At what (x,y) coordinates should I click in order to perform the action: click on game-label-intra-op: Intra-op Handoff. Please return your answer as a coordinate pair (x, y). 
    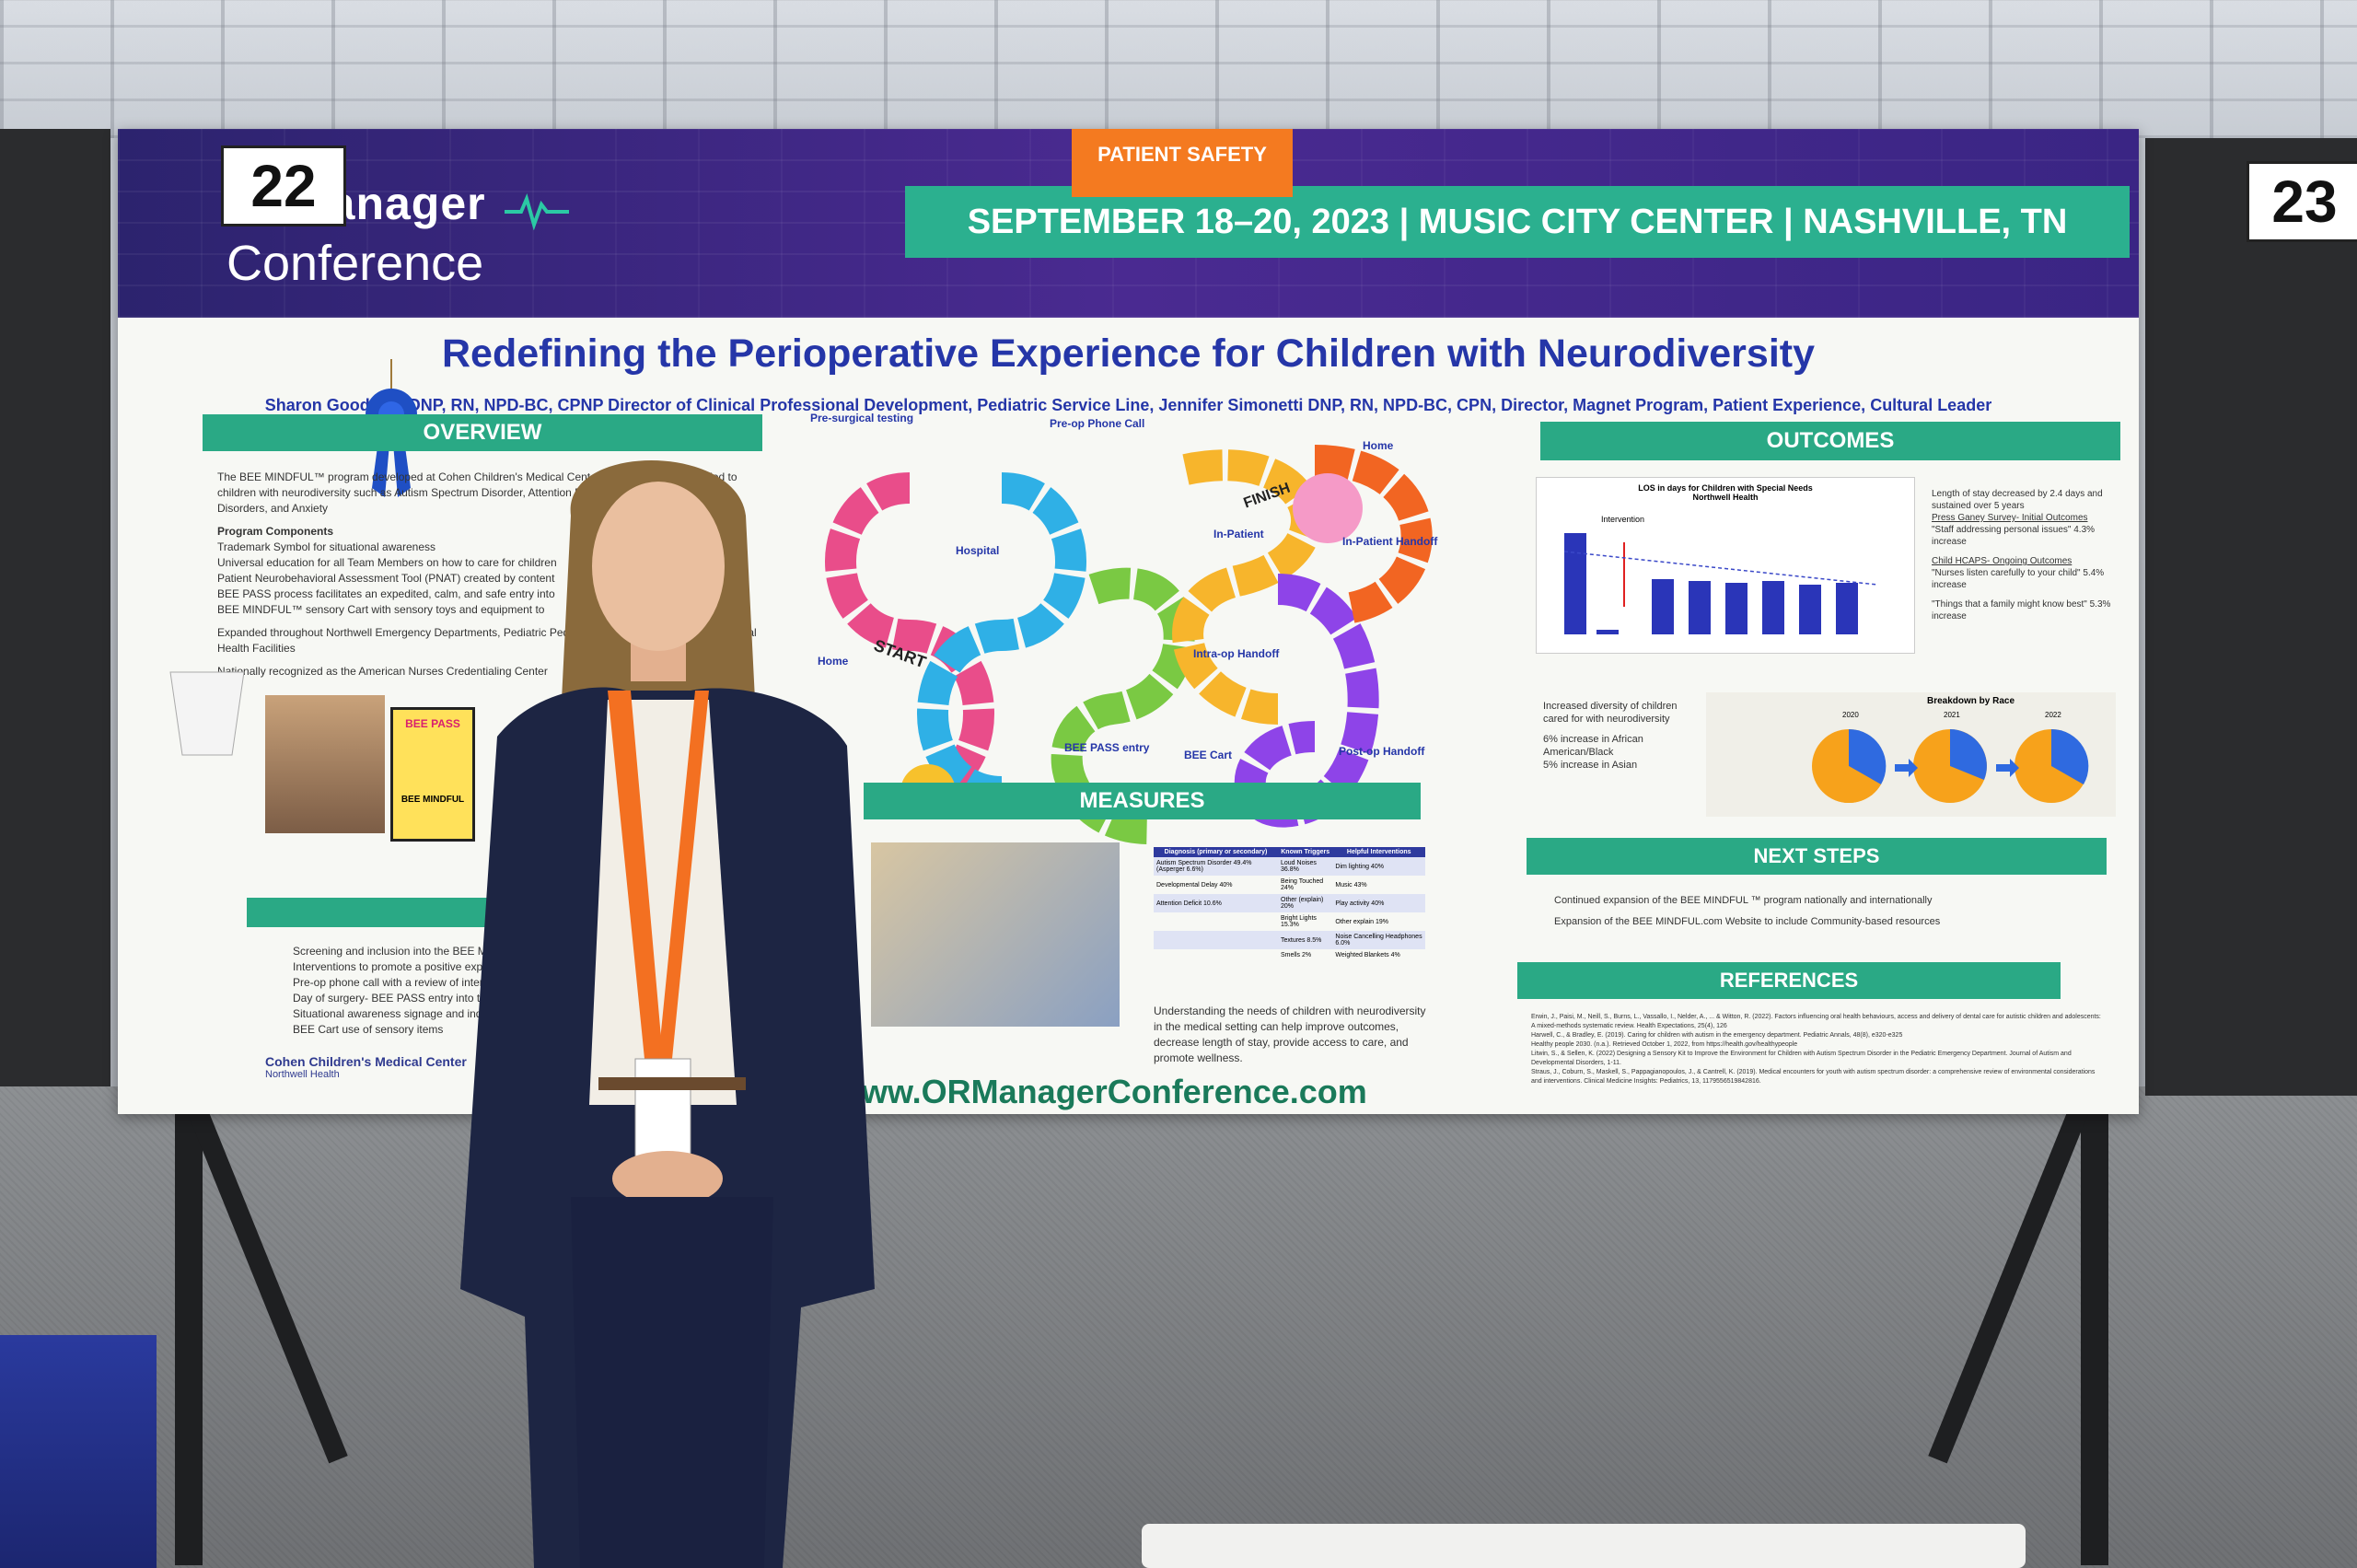
    Looking at the image, I should click on (1236, 653).